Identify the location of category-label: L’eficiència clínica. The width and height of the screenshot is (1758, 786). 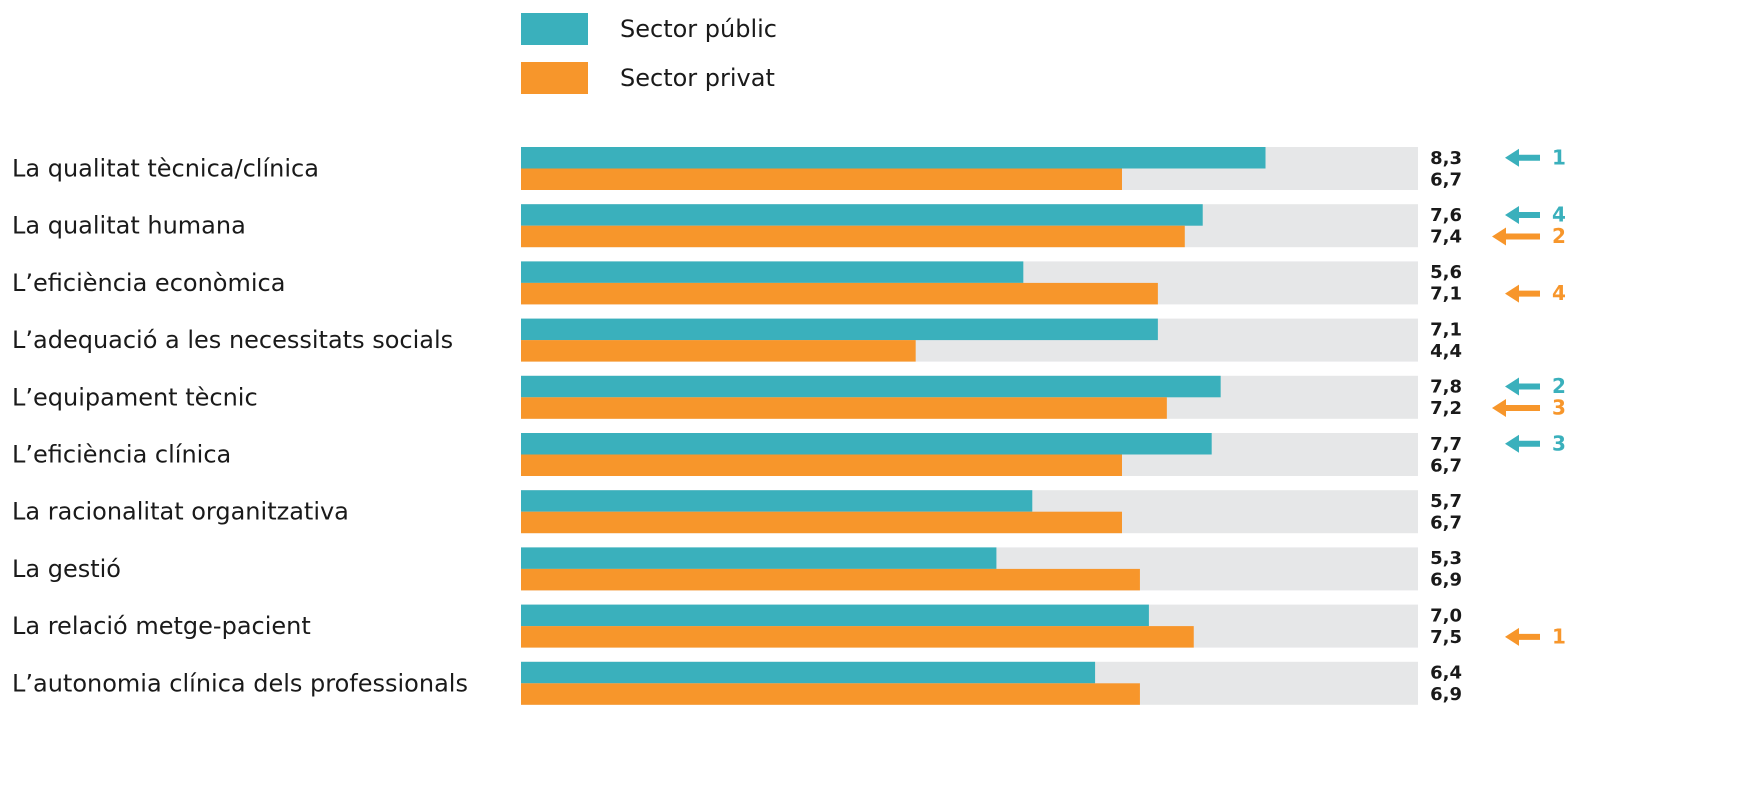
(121, 455).